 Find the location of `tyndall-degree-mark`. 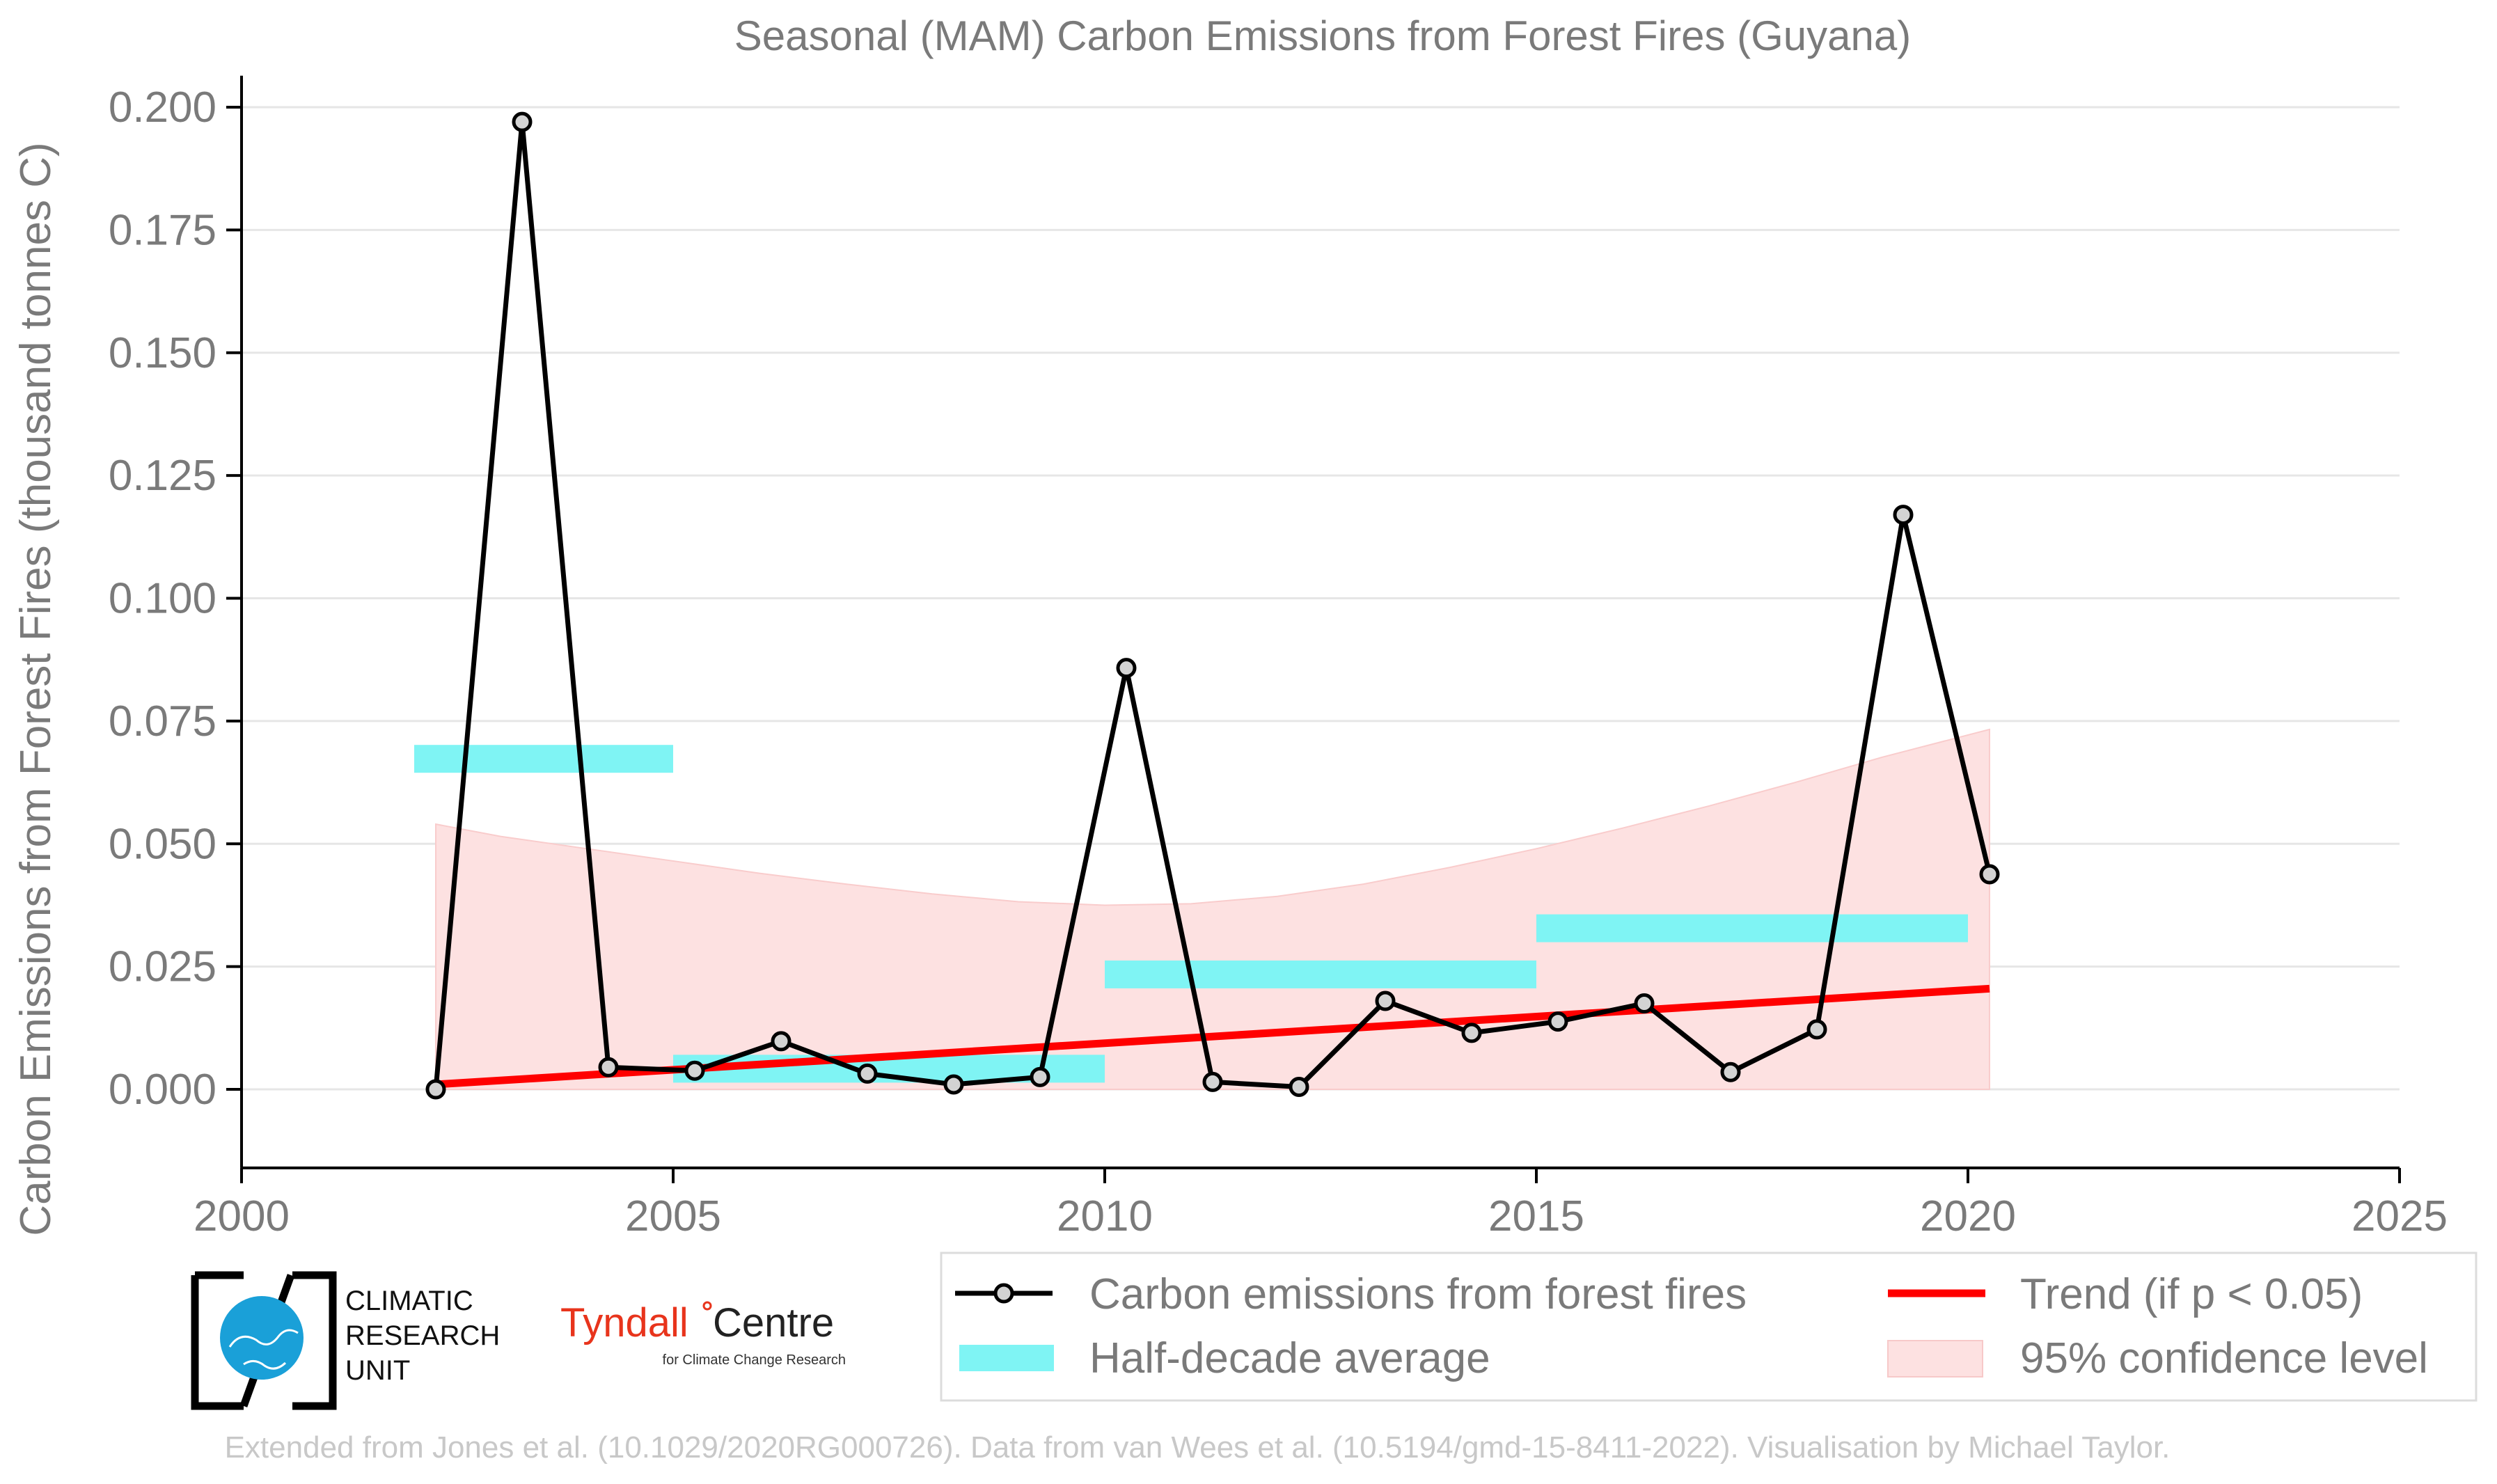

tyndall-degree-mark is located at coordinates (707, 1306).